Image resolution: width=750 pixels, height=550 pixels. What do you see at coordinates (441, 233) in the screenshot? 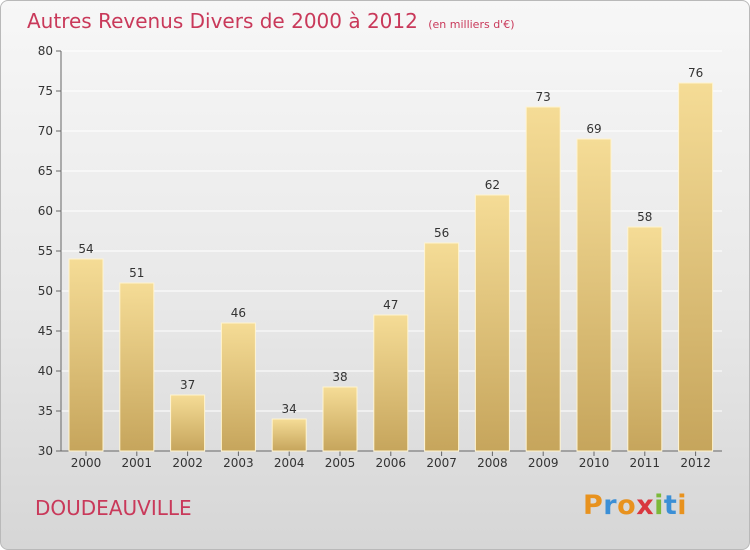
I see `data-label: 56` at bounding box center [441, 233].